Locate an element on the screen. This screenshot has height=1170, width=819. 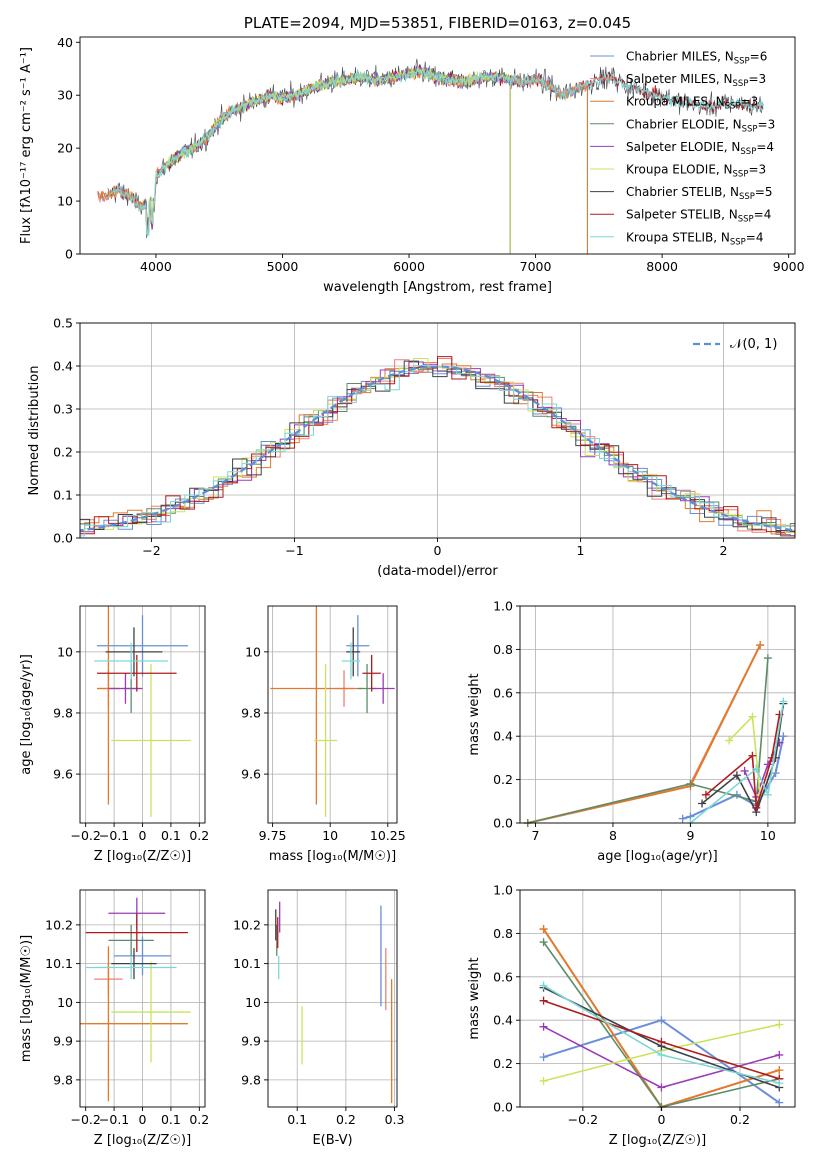
y-tick-label: 30 is located at coordinates (65, 95).